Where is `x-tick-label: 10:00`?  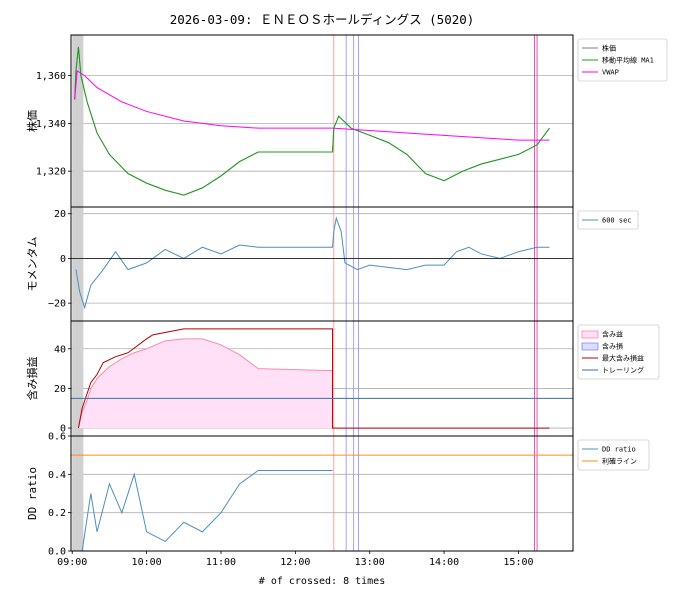
x-tick-label: 10:00 is located at coordinates (147, 562).